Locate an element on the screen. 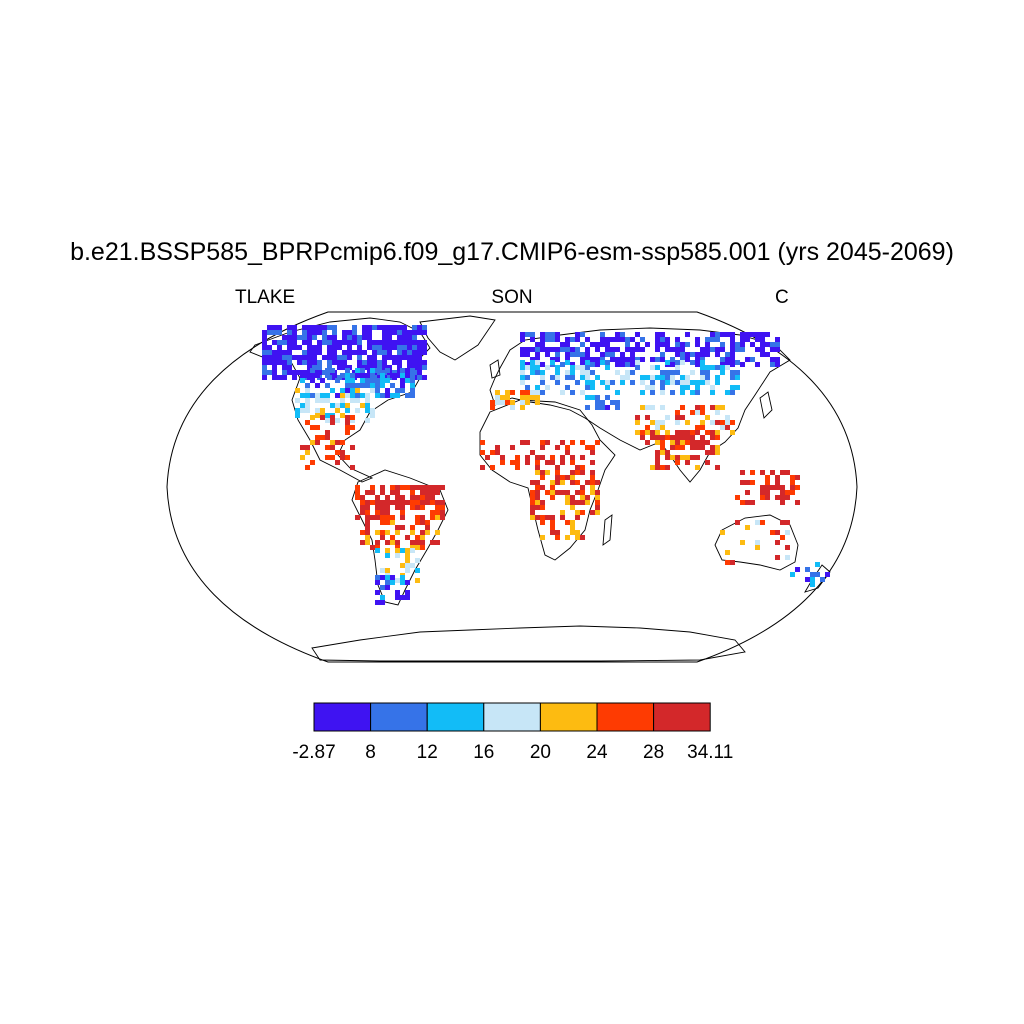  colorbar-box is located at coordinates (455, 717).